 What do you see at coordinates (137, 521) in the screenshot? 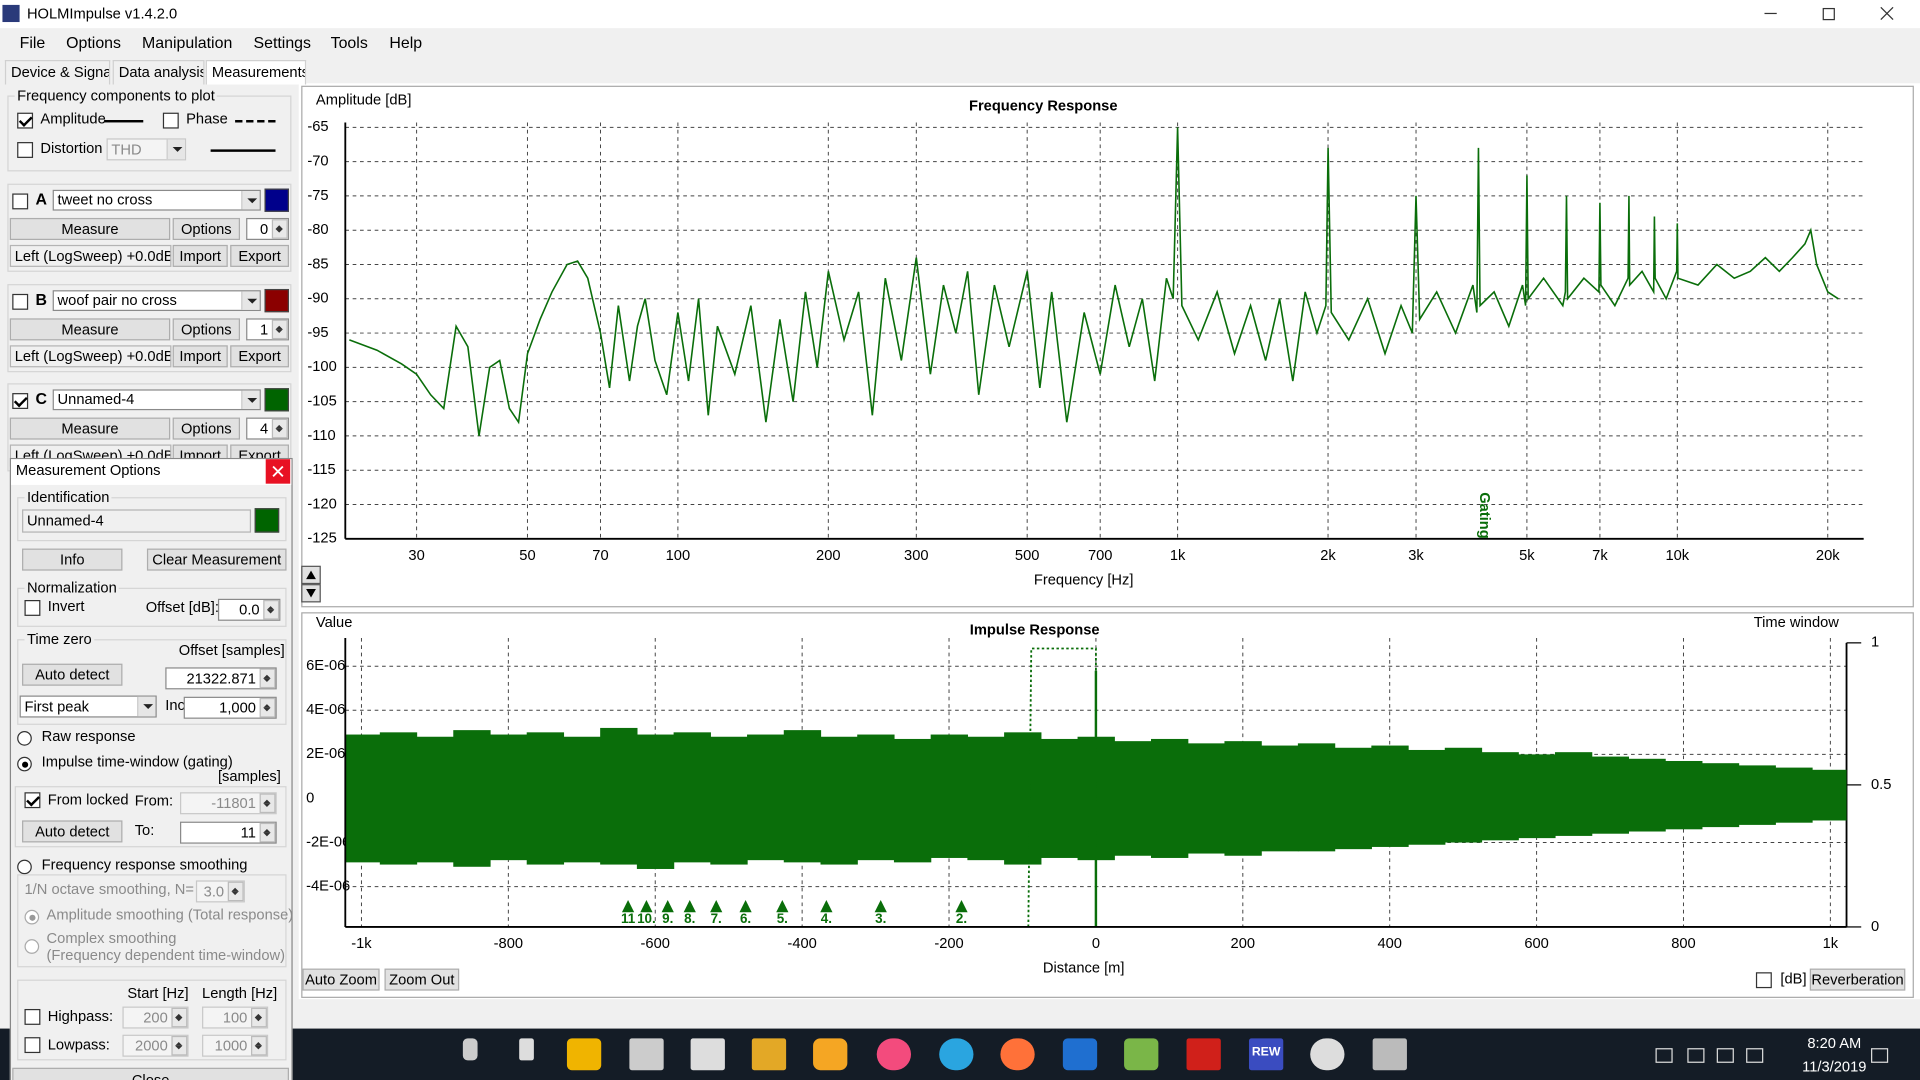
I see `name-field: Unnamed-4` at bounding box center [137, 521].